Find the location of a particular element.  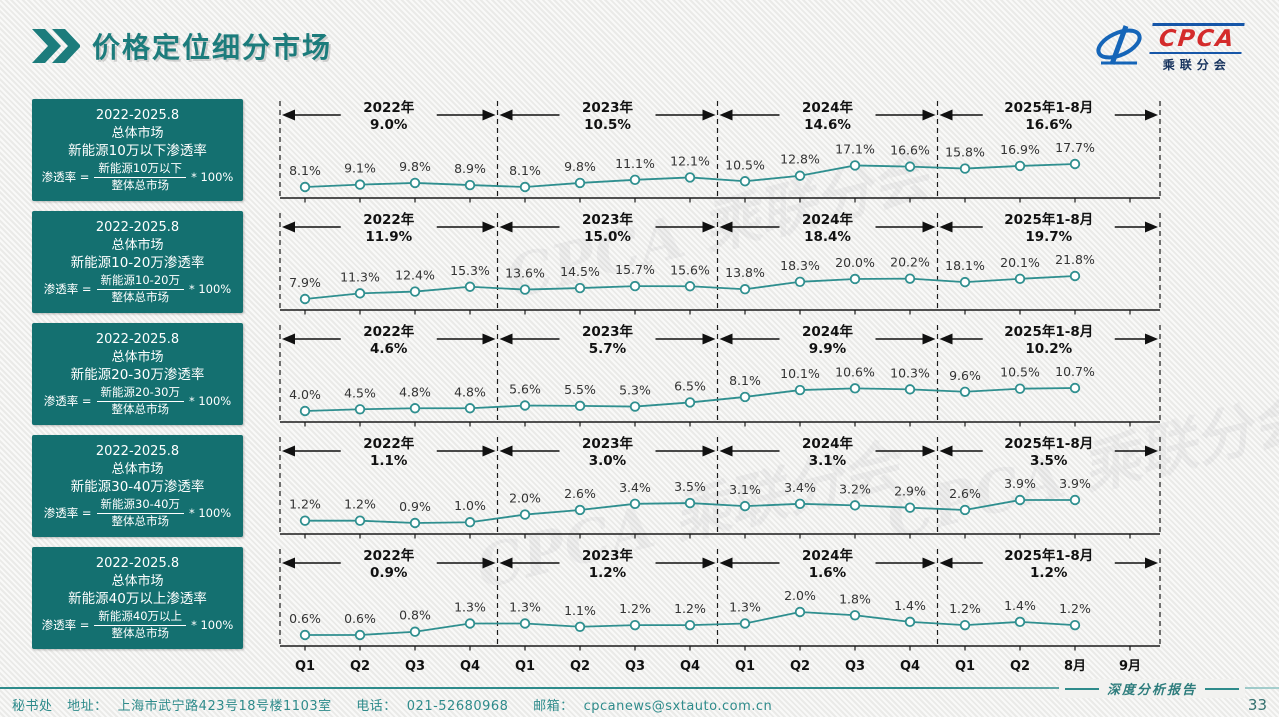

svg-text: 15.3% is located at coordinates (470, 270).